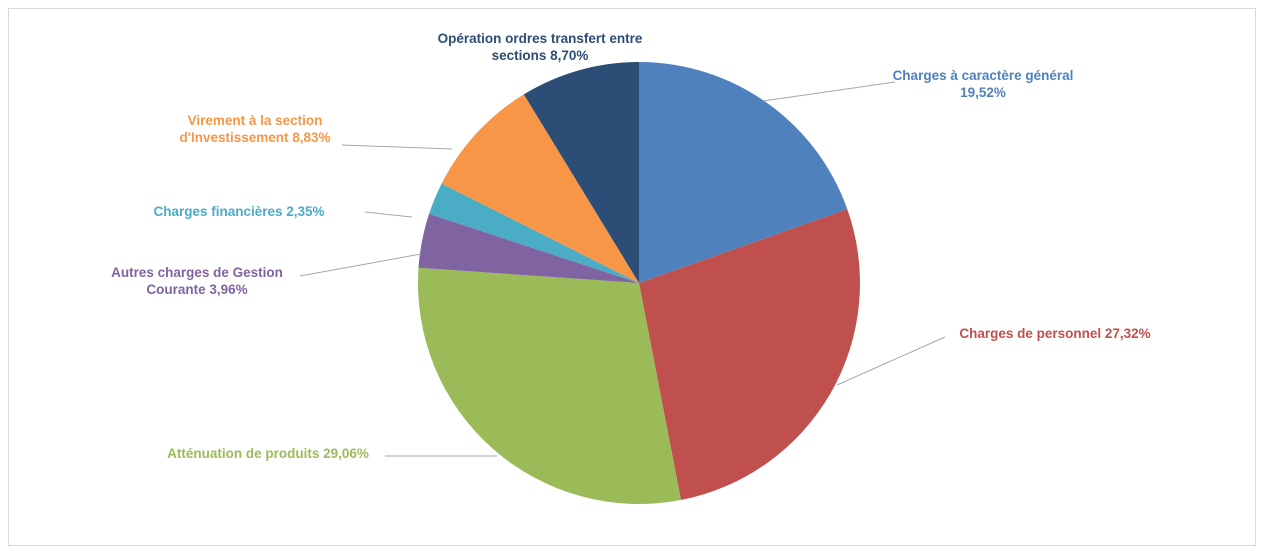  What do you see at coordinates (750, 354) in the screenshot?
I see `pie-slice-charges-de-personnel` at bounding box center [750, 354].